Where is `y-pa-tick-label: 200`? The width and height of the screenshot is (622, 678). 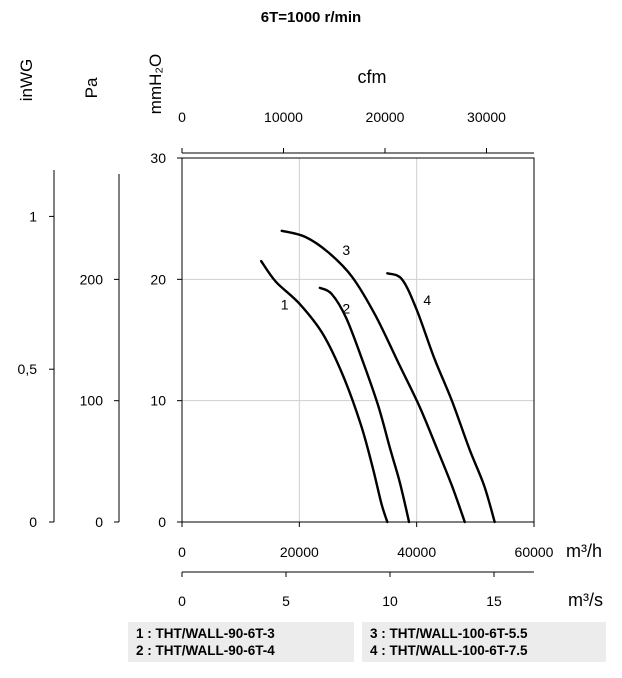
y-pa-tick-label: 200 is located at coordinates (92, 279).